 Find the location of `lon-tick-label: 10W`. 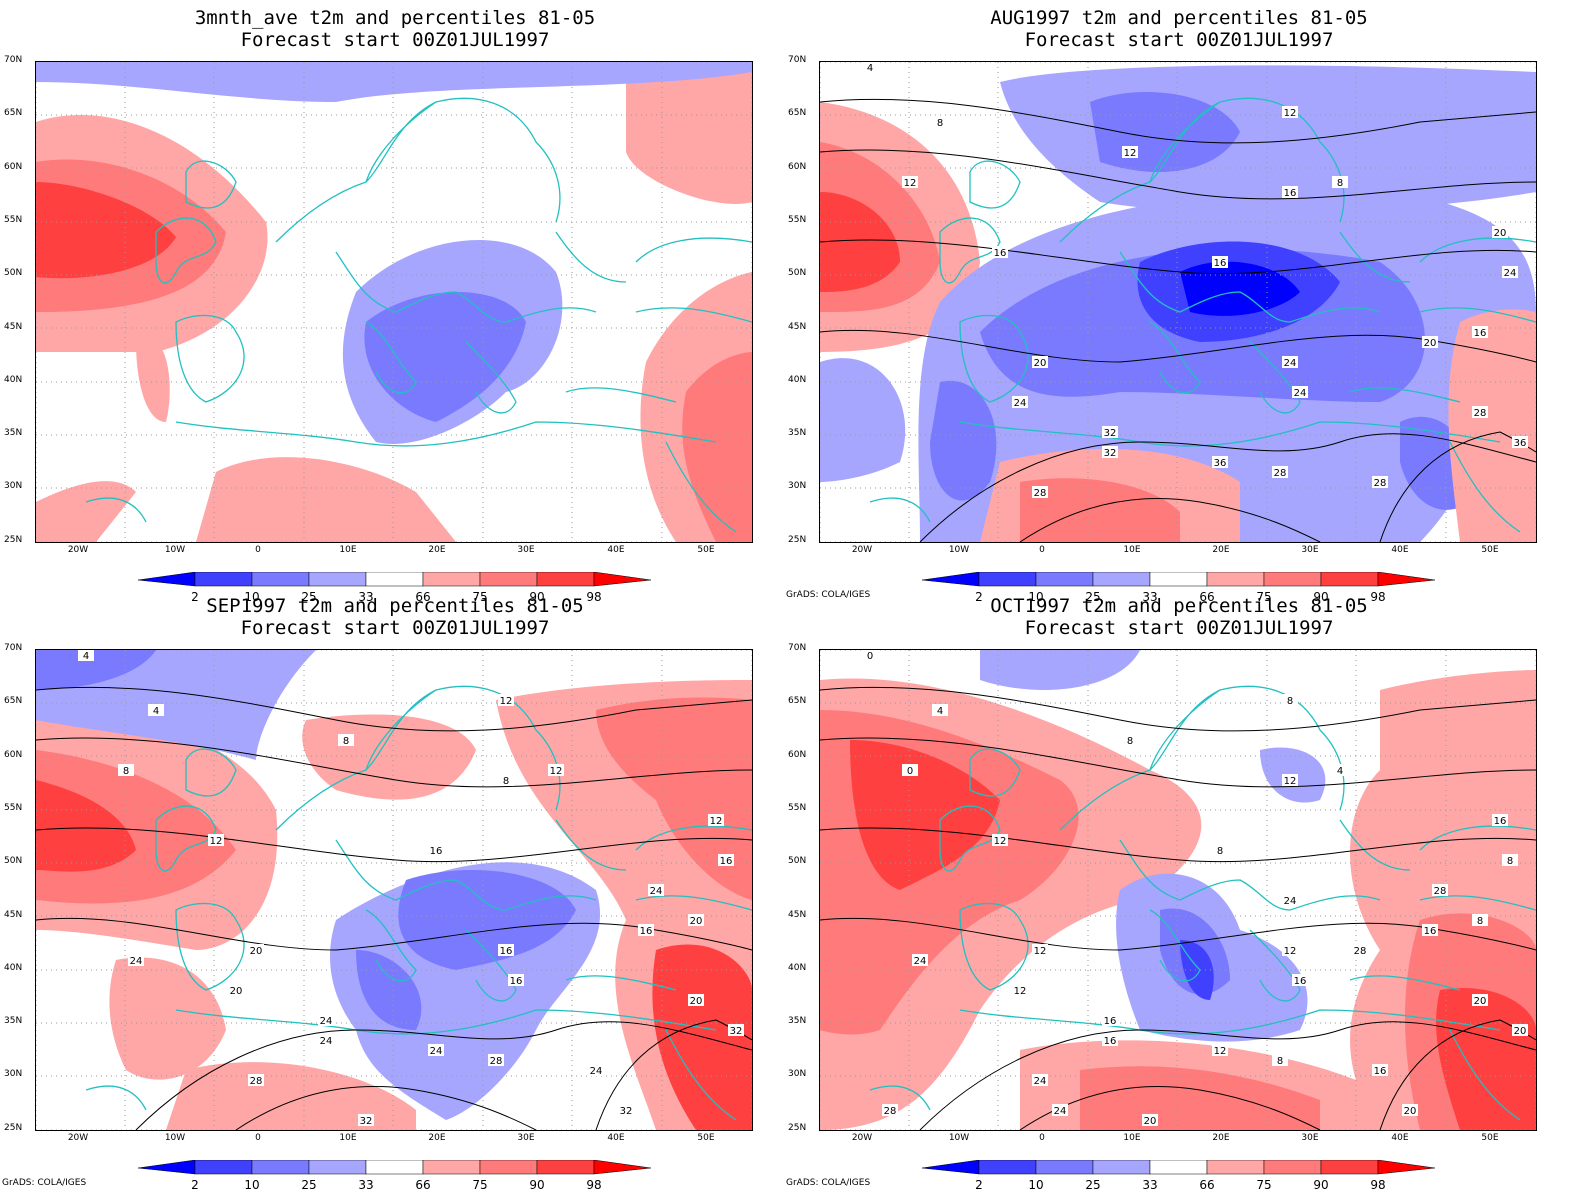

lon-tick-label: 10W is located at coordinates (959, 1138).